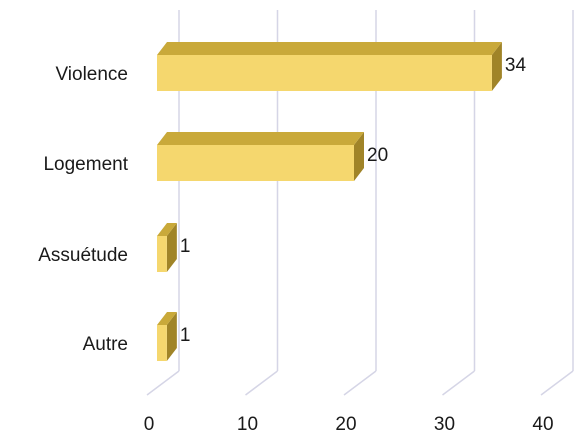 This screenshot has width=578, height=434. I want to click on data-label: 34, so click(516, 65).